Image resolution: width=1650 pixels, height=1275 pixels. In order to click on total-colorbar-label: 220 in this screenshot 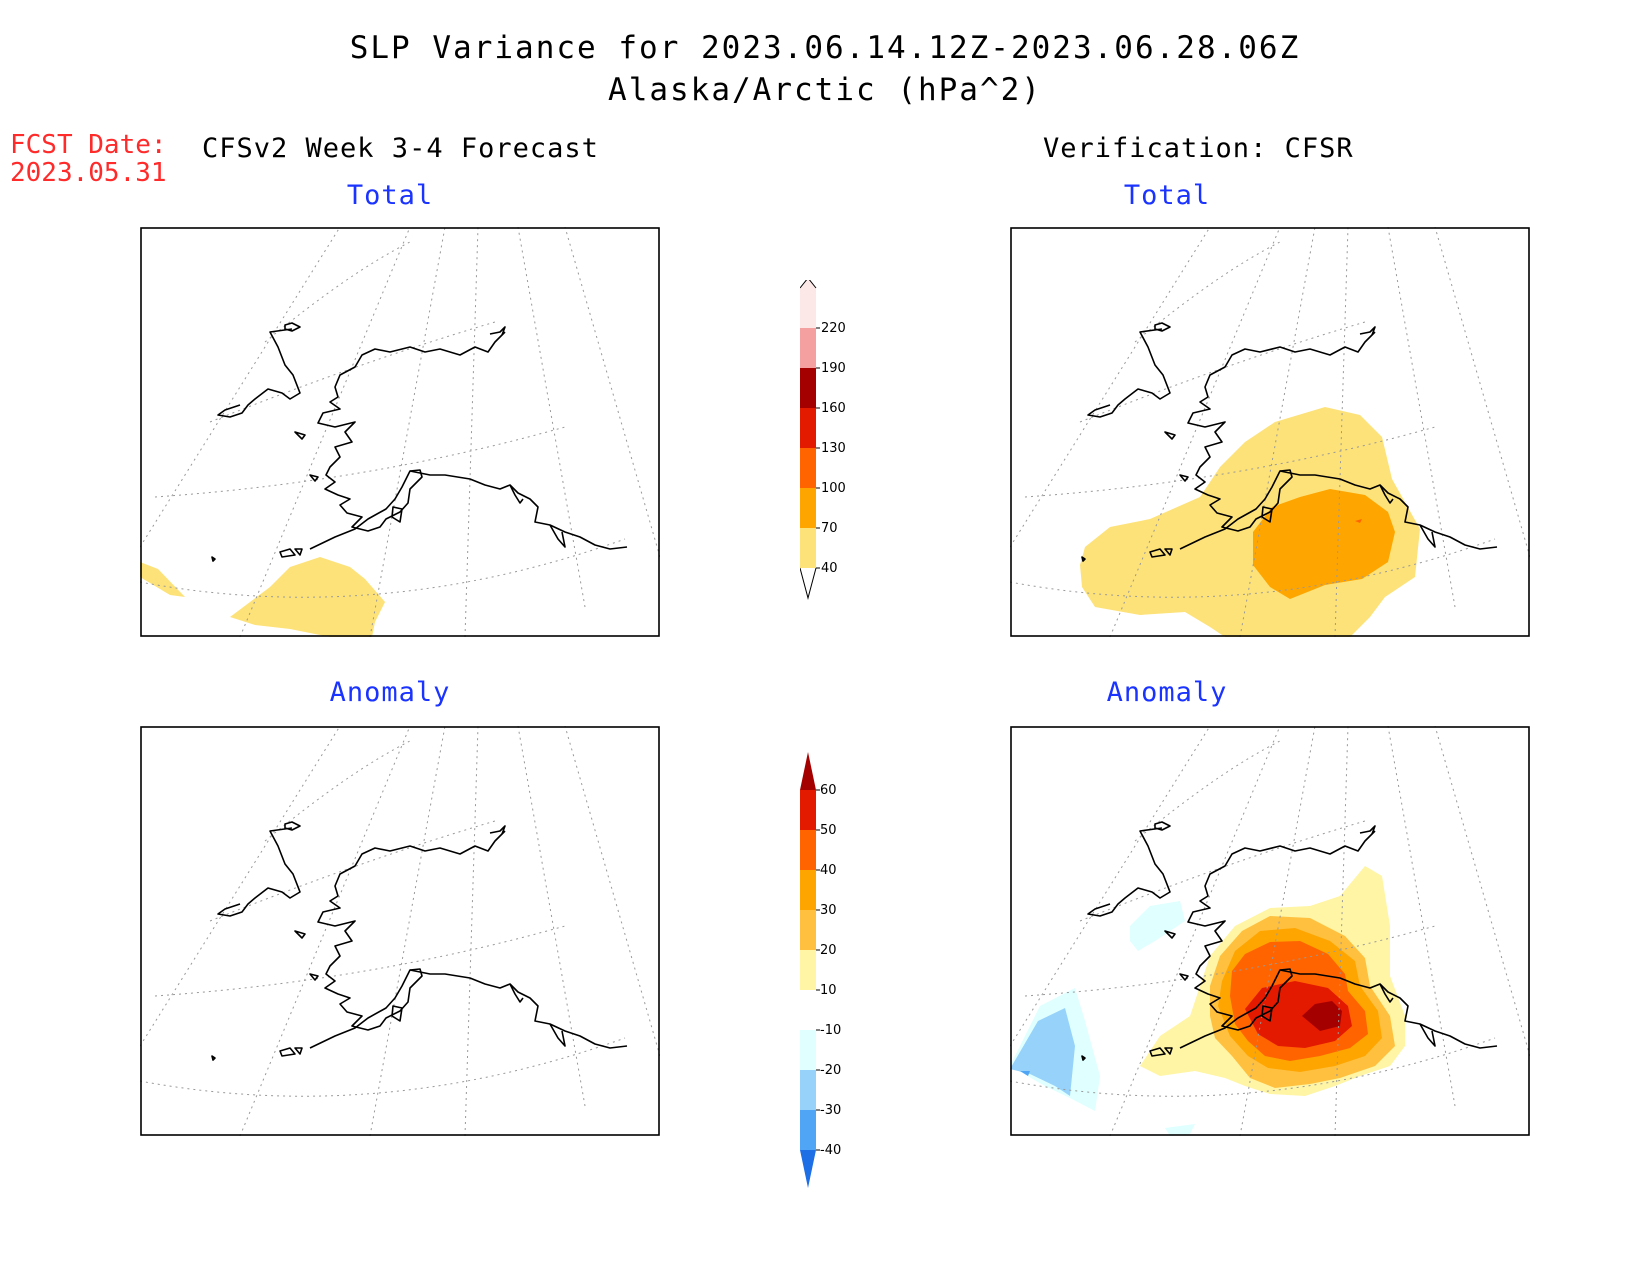, I will do `click(833, 328)`.